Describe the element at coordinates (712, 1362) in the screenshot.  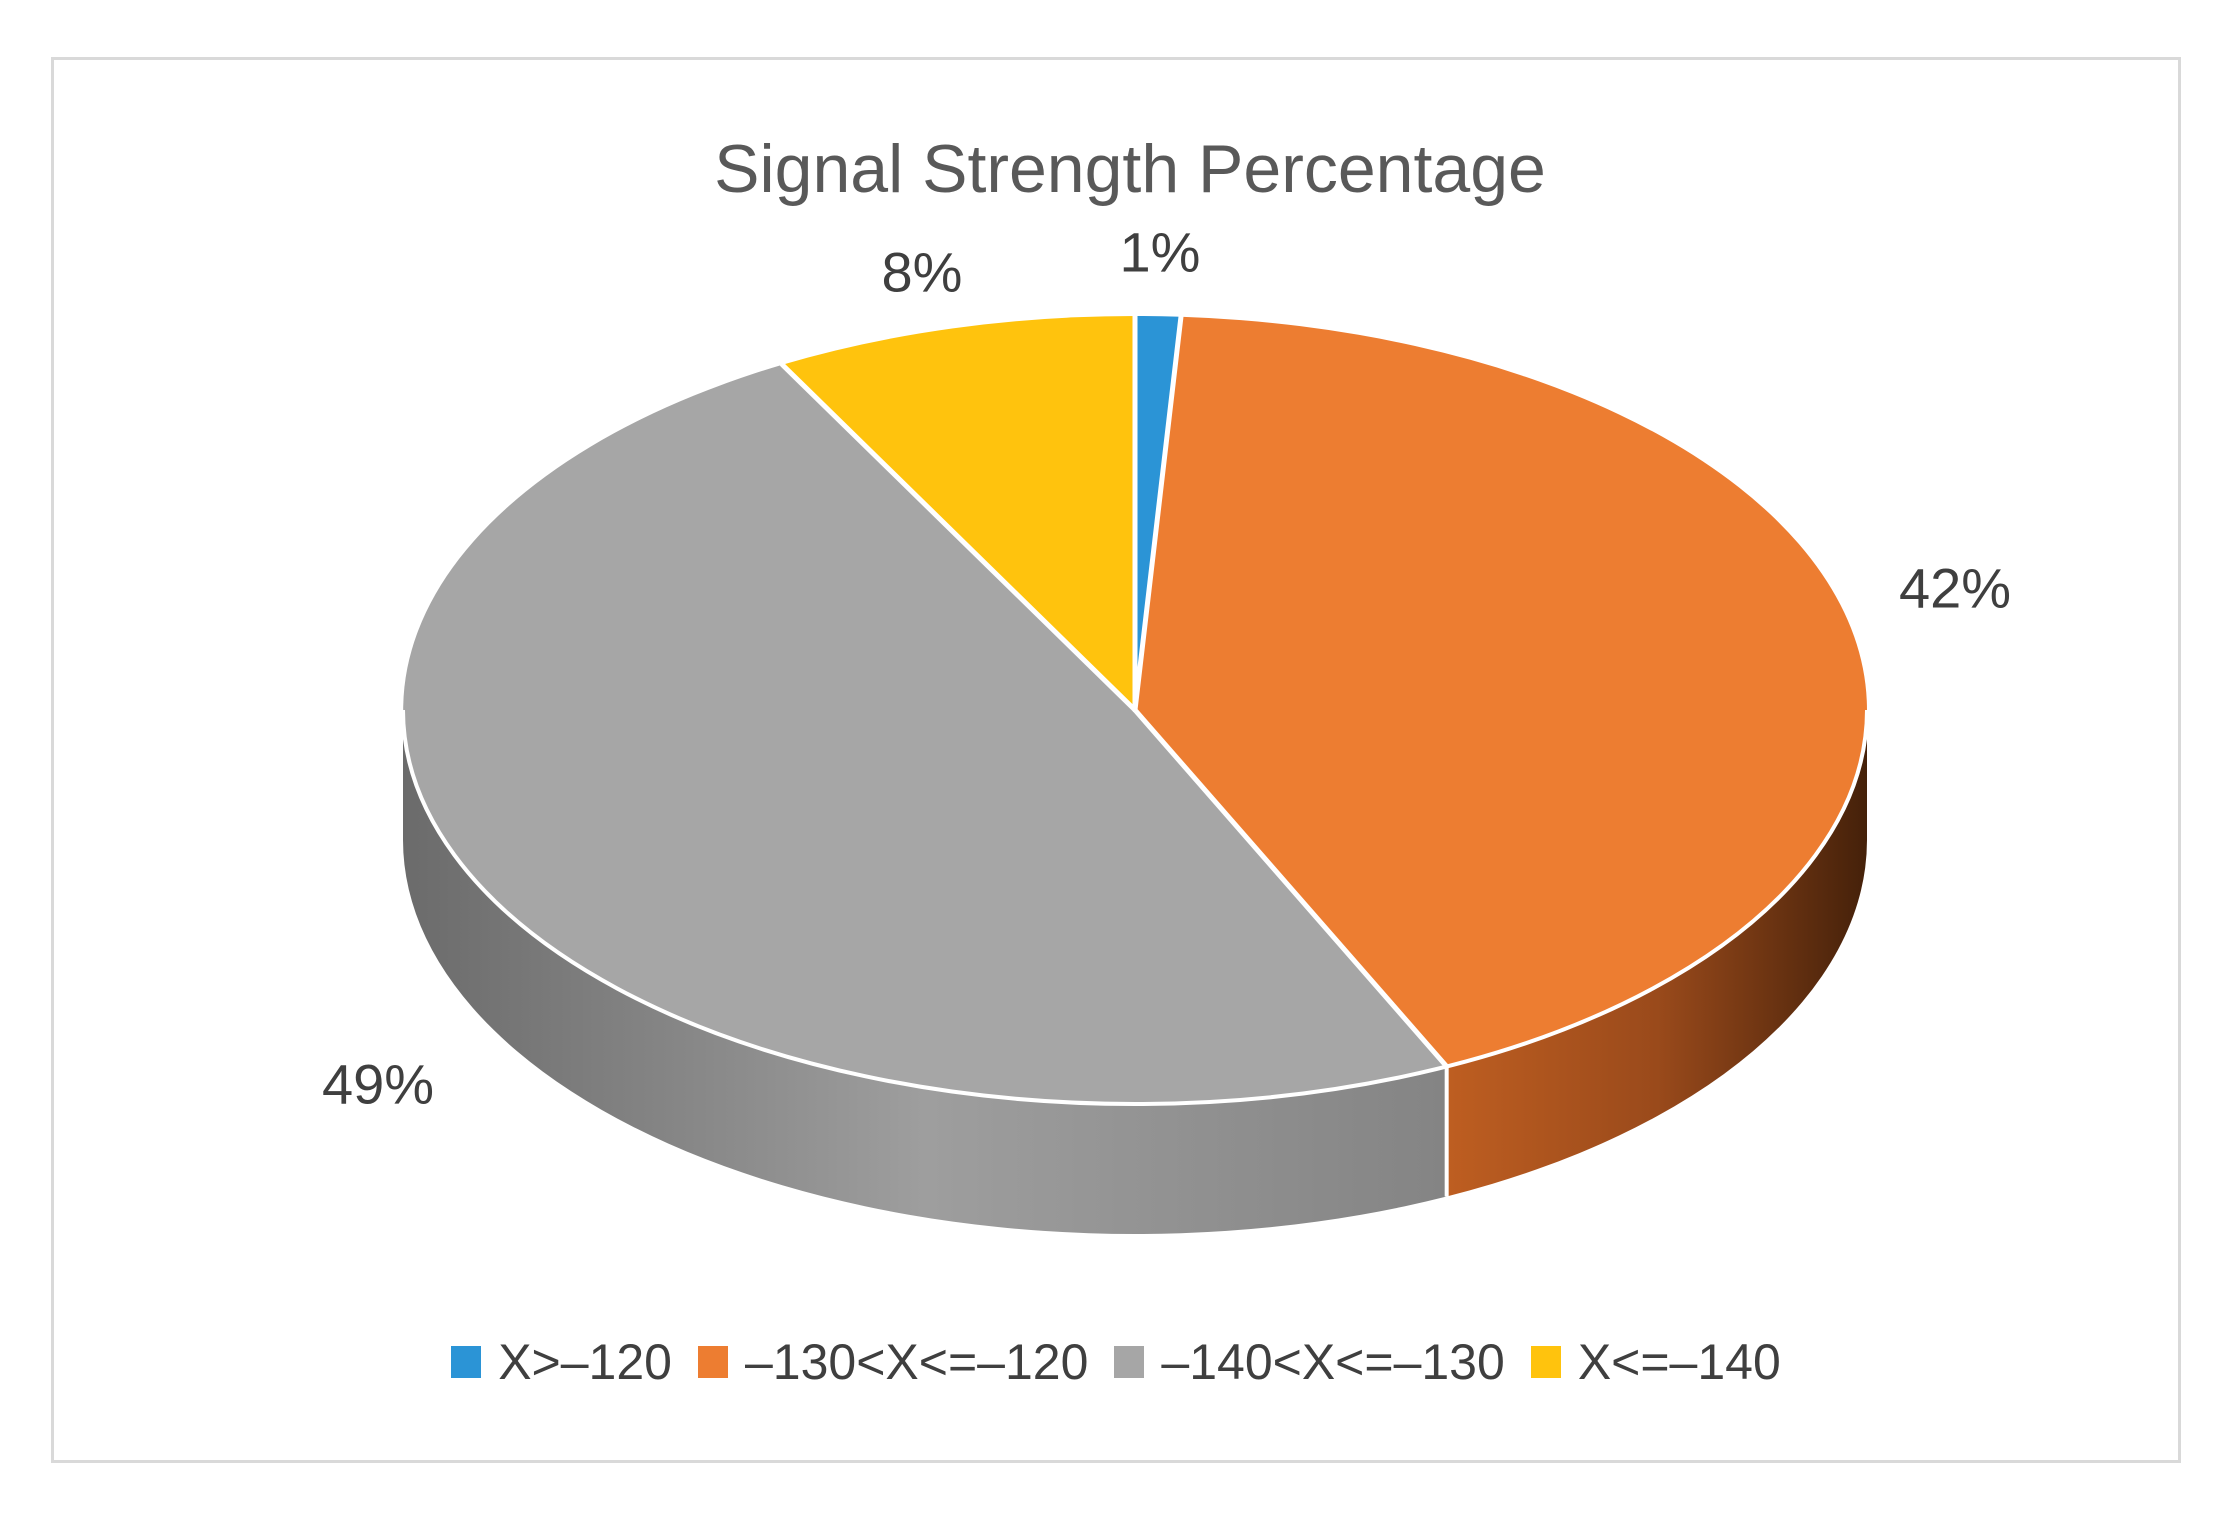
I see `legend-swatch-orange` at that location.